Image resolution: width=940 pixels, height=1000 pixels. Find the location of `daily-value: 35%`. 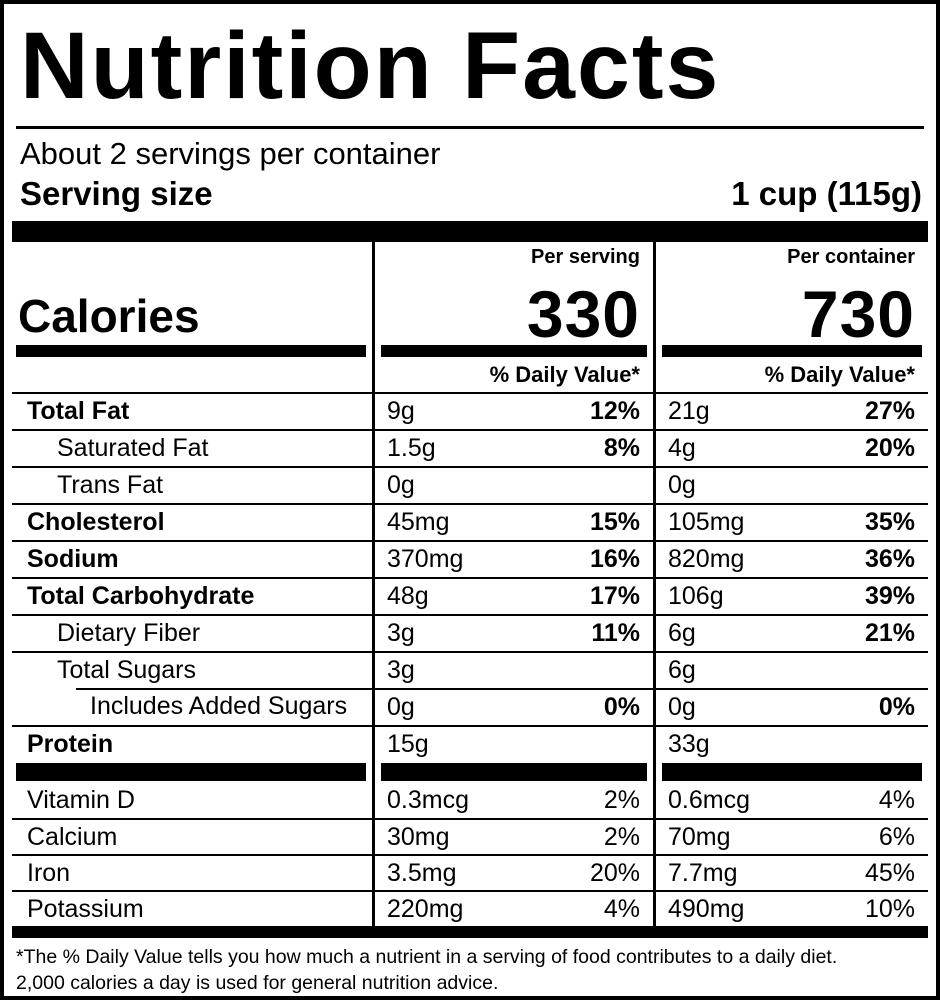

daily-value: 35% is located at coordinates (889, 522).